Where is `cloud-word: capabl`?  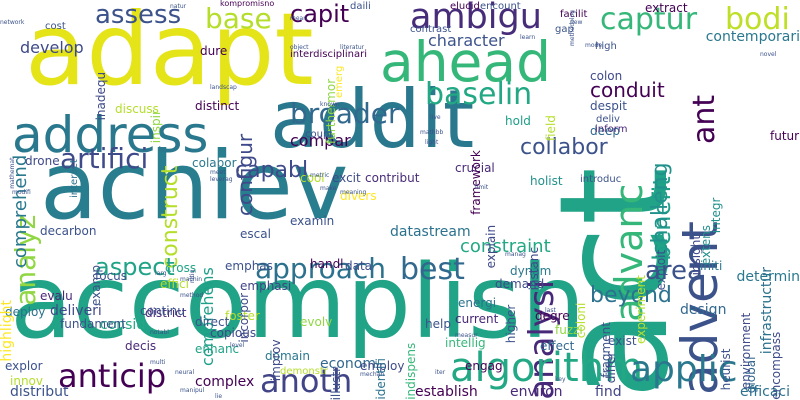
cloud-word: capabl is located at coordinates (272, 170).